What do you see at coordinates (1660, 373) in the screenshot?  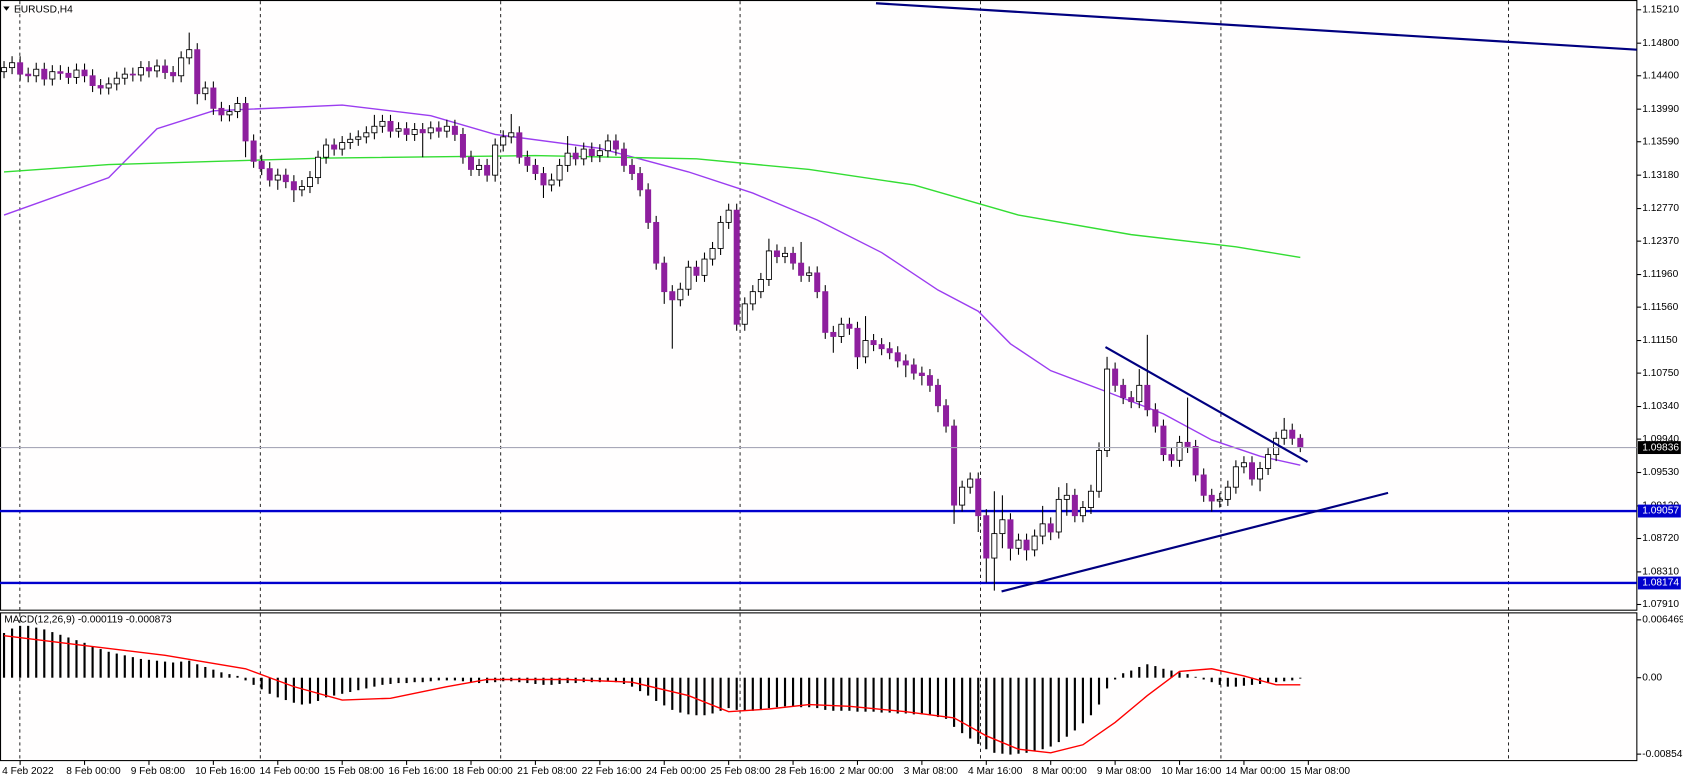 I see `y-tick-label: 1.10750` at bounding box center [1660, 373].